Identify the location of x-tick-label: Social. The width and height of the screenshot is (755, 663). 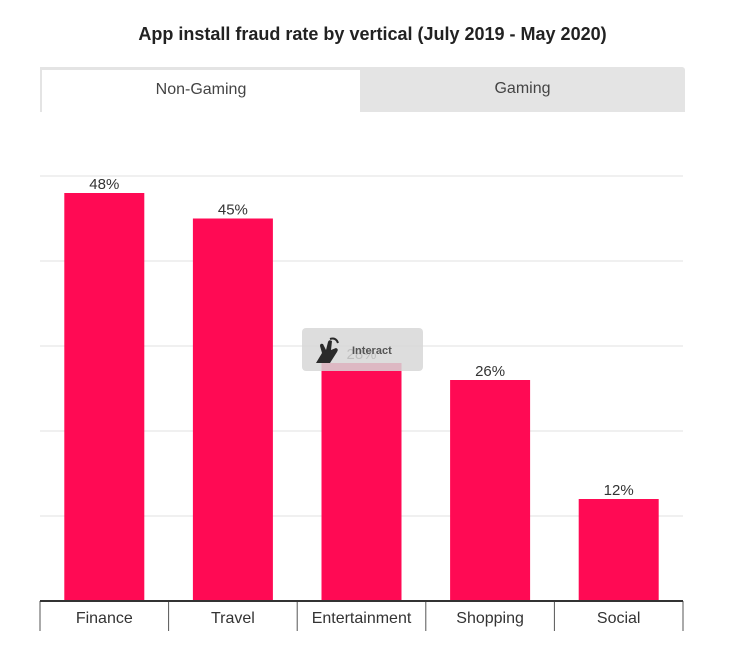
(619, 618).